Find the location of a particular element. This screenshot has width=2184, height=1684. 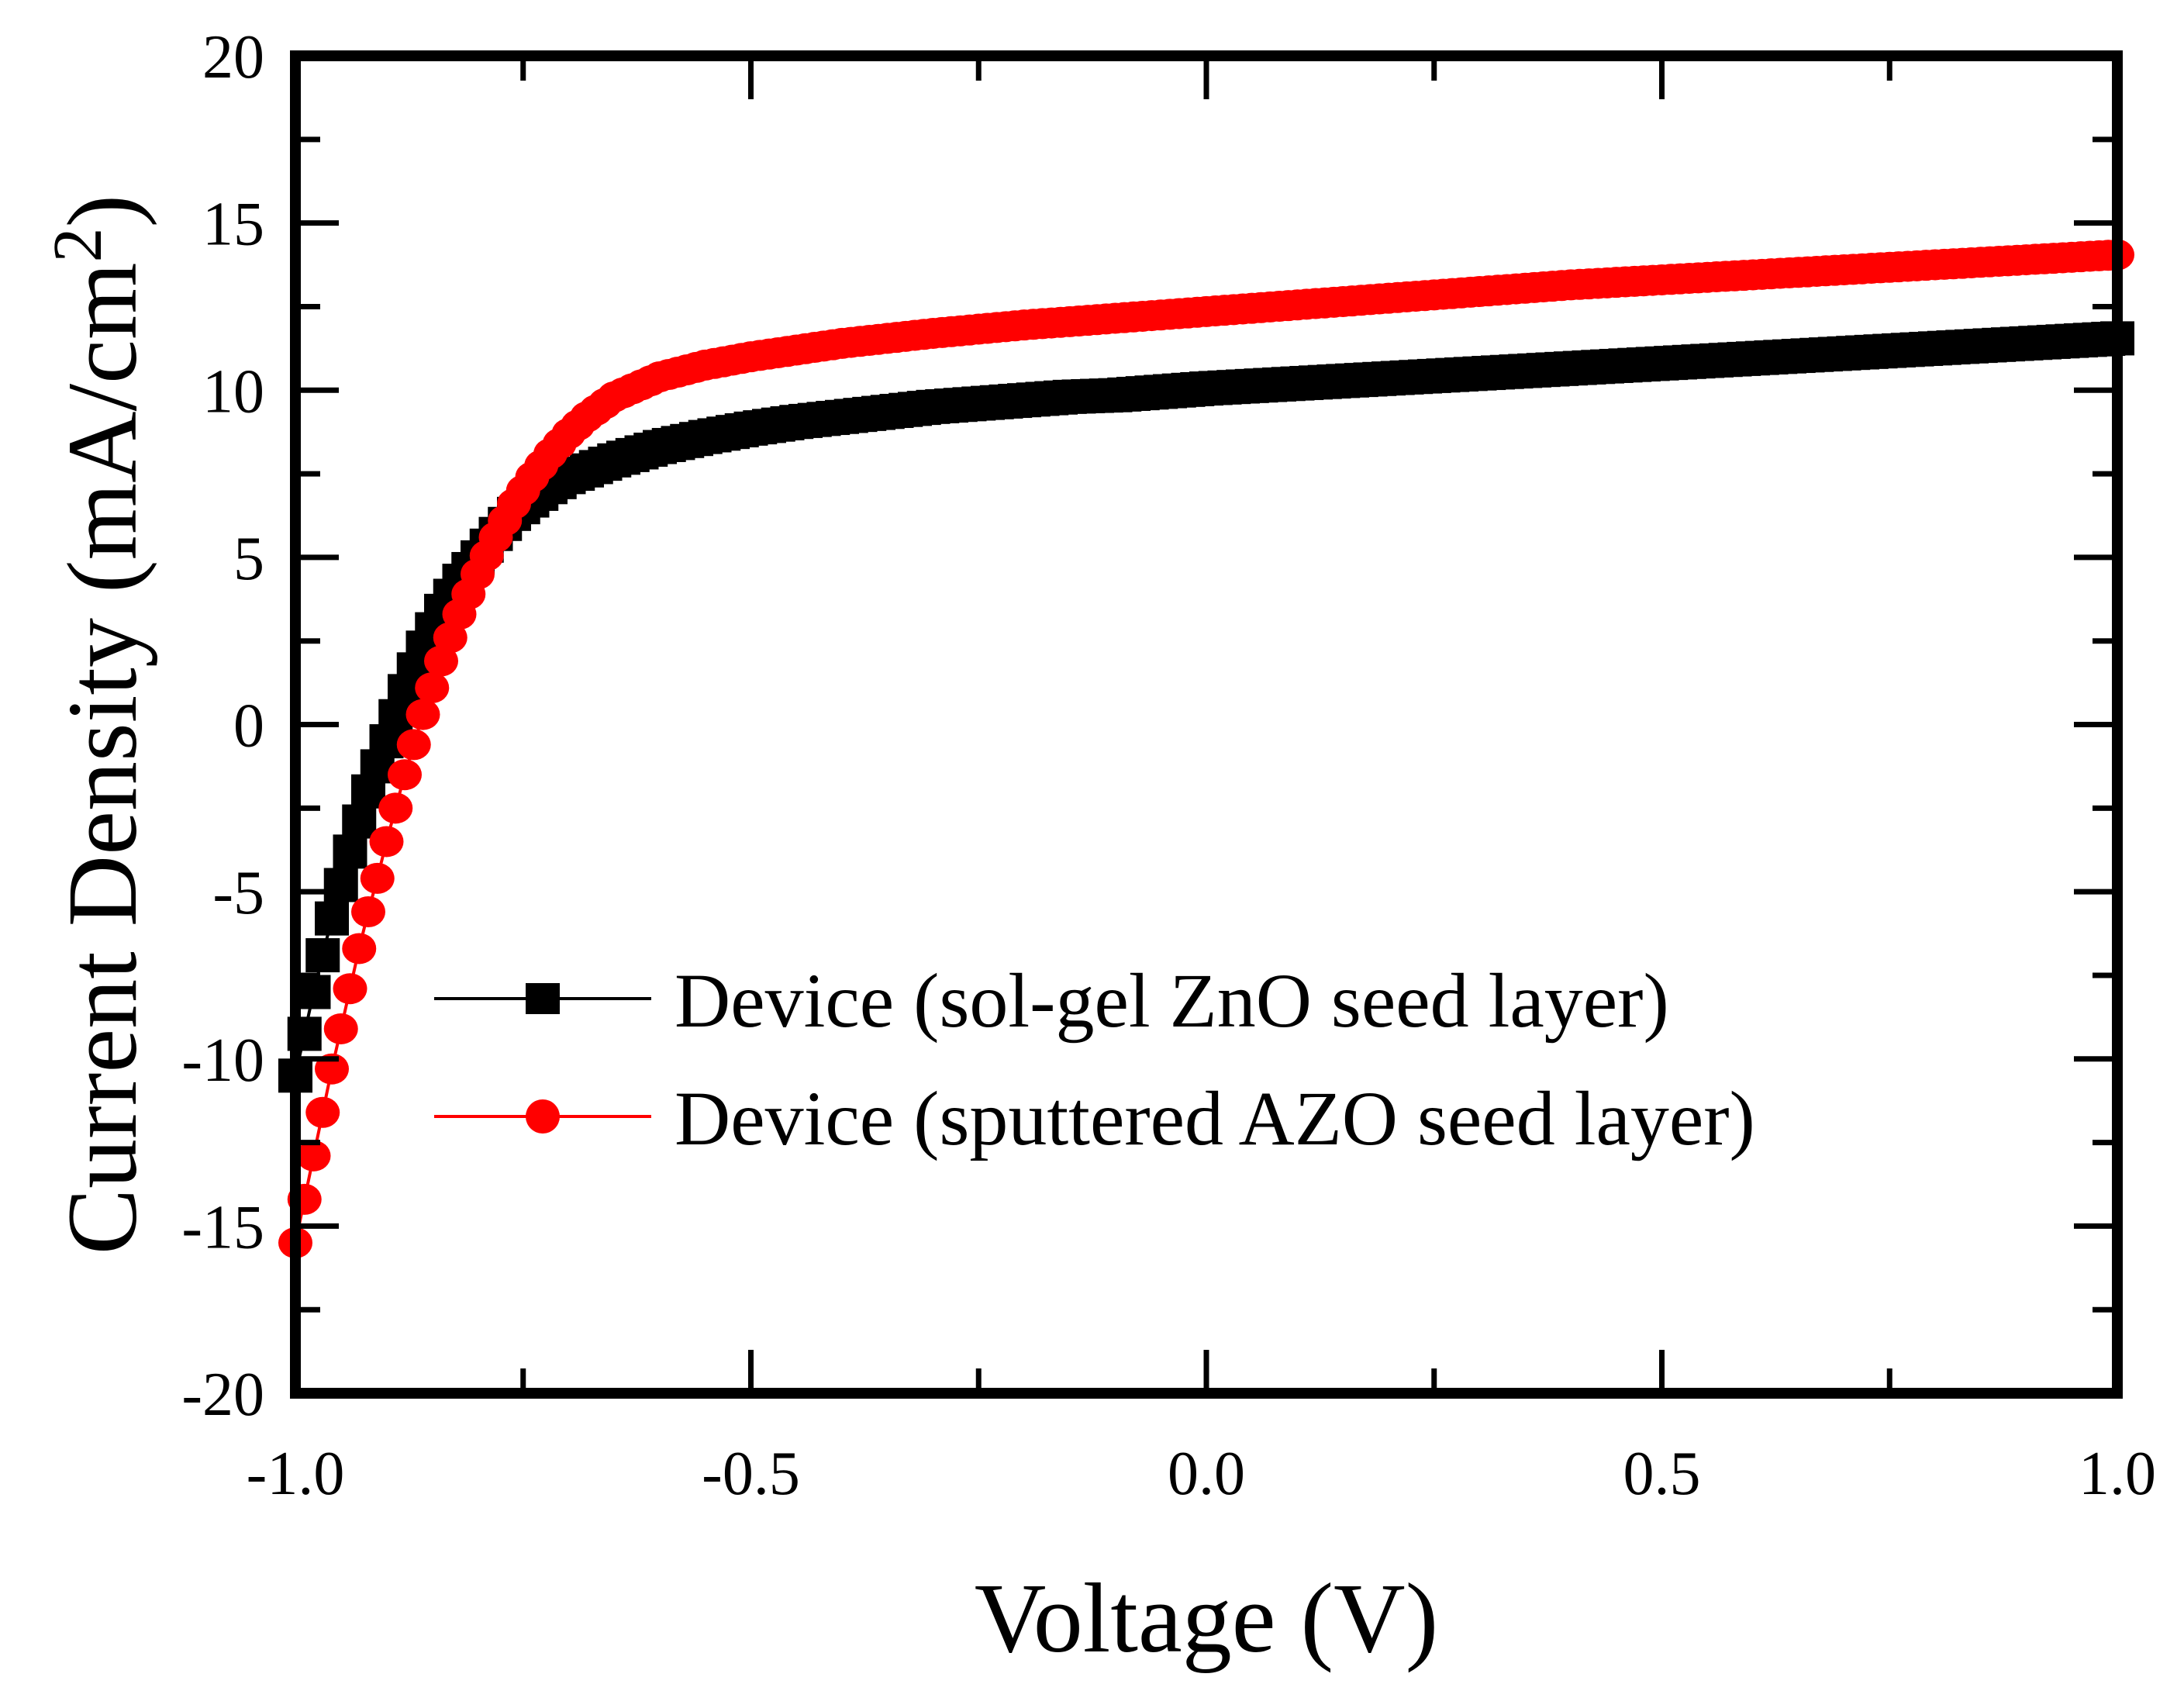

legend-item-azo: Device (sputtered AZO seed layer) is located at coordinates (1095, 1118).